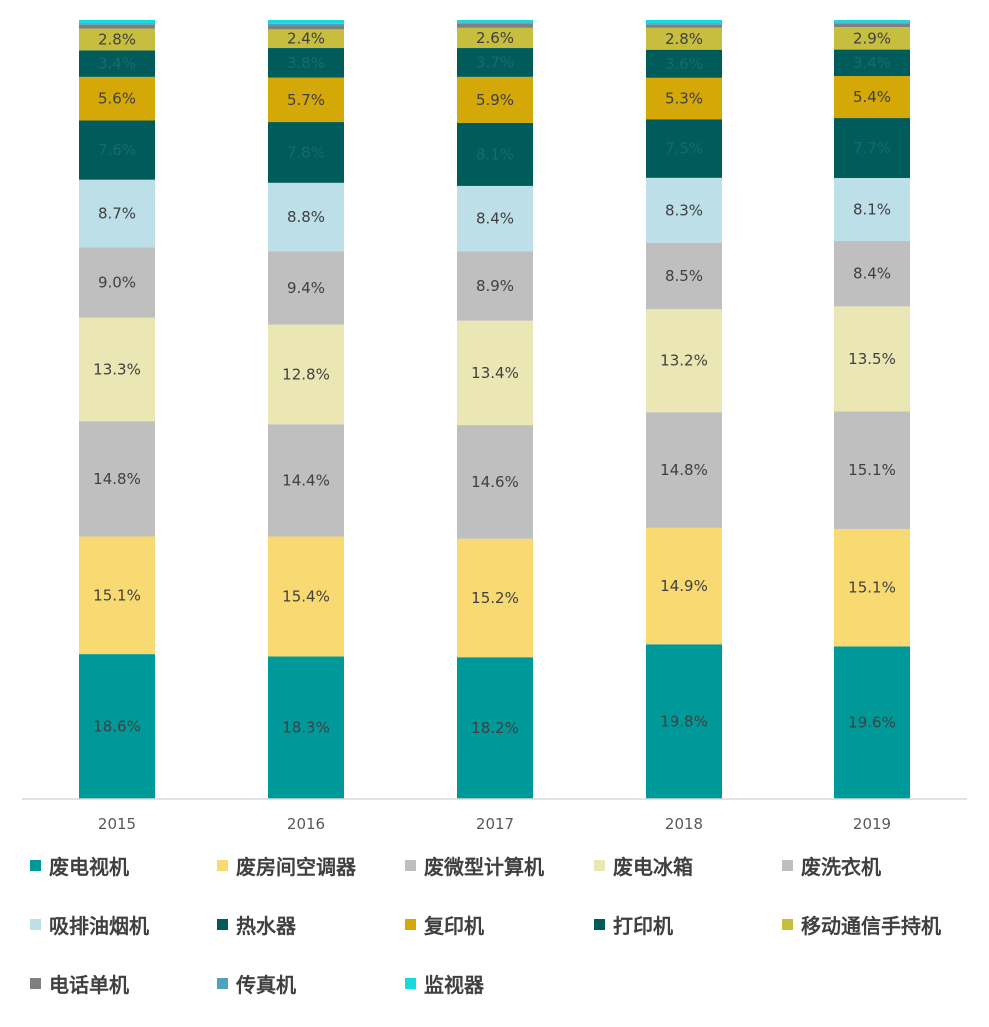  I want to click on data-label: 3.4%, so click(117, 64).